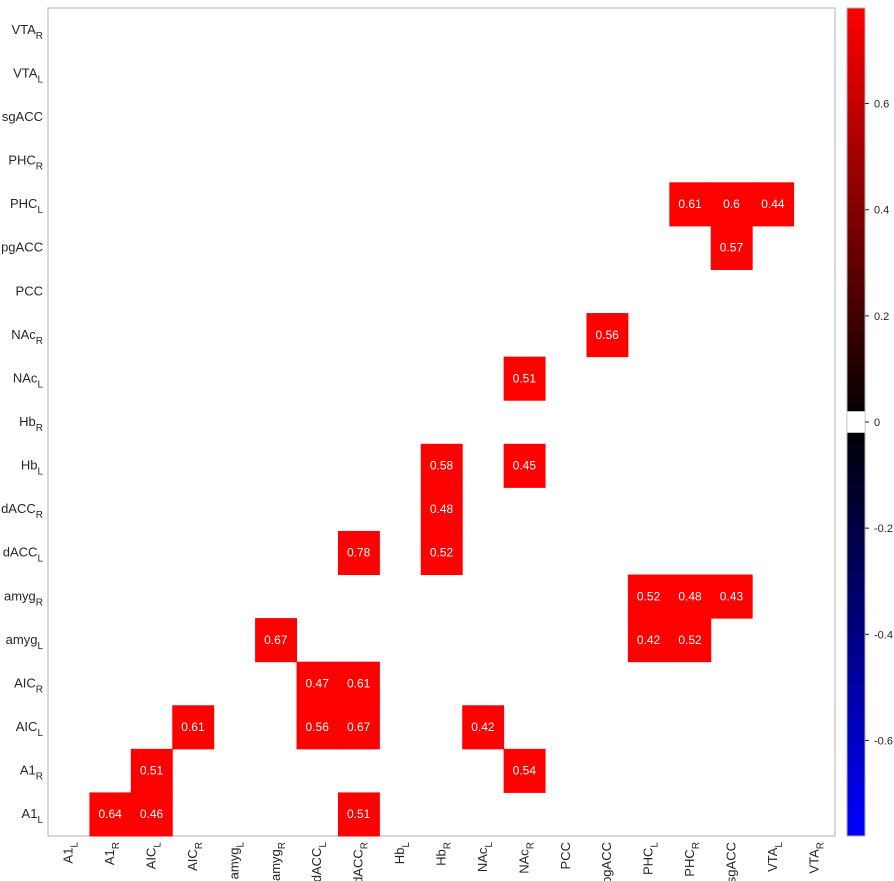  What do you see at coordinates (23, 555) in the screenshot?
I see `y-tick-label: dACCL` at bounding box center [23, 555].